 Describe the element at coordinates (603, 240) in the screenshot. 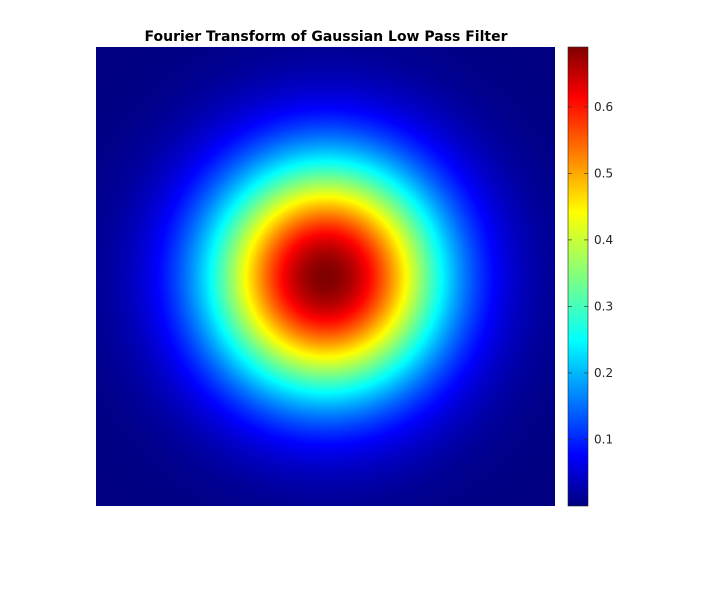

I see `colorbar-tick-label: 0.4` at that location.